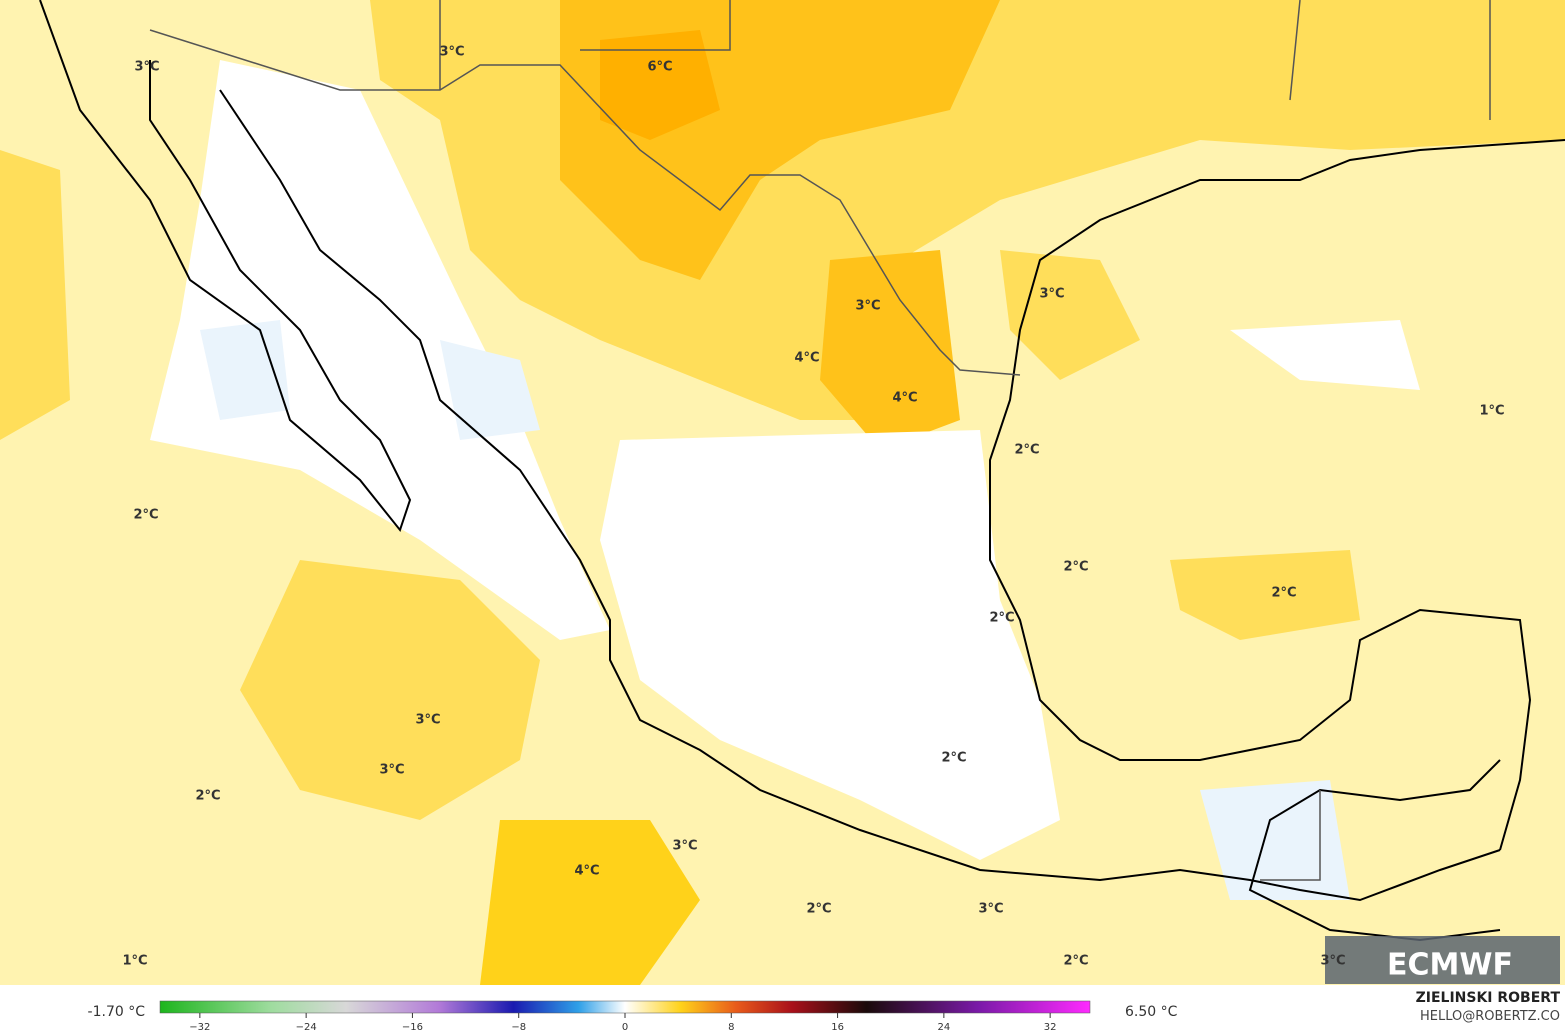 Image resolution: width=1565 pixels, height=1035 pixels. I want to click on colorbar-tick-label: −16, so click(412, 1027).